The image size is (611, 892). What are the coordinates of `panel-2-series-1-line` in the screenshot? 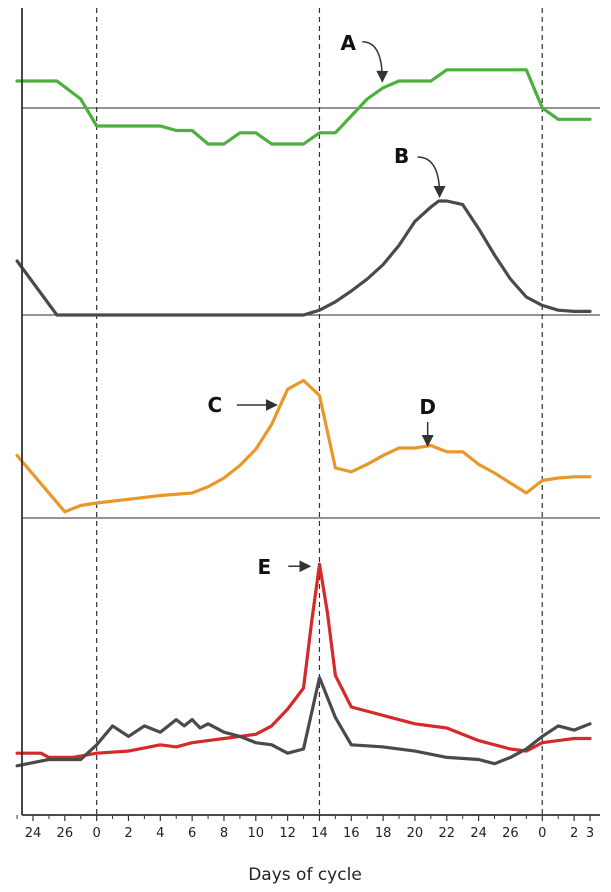 It's located at (303, 258).